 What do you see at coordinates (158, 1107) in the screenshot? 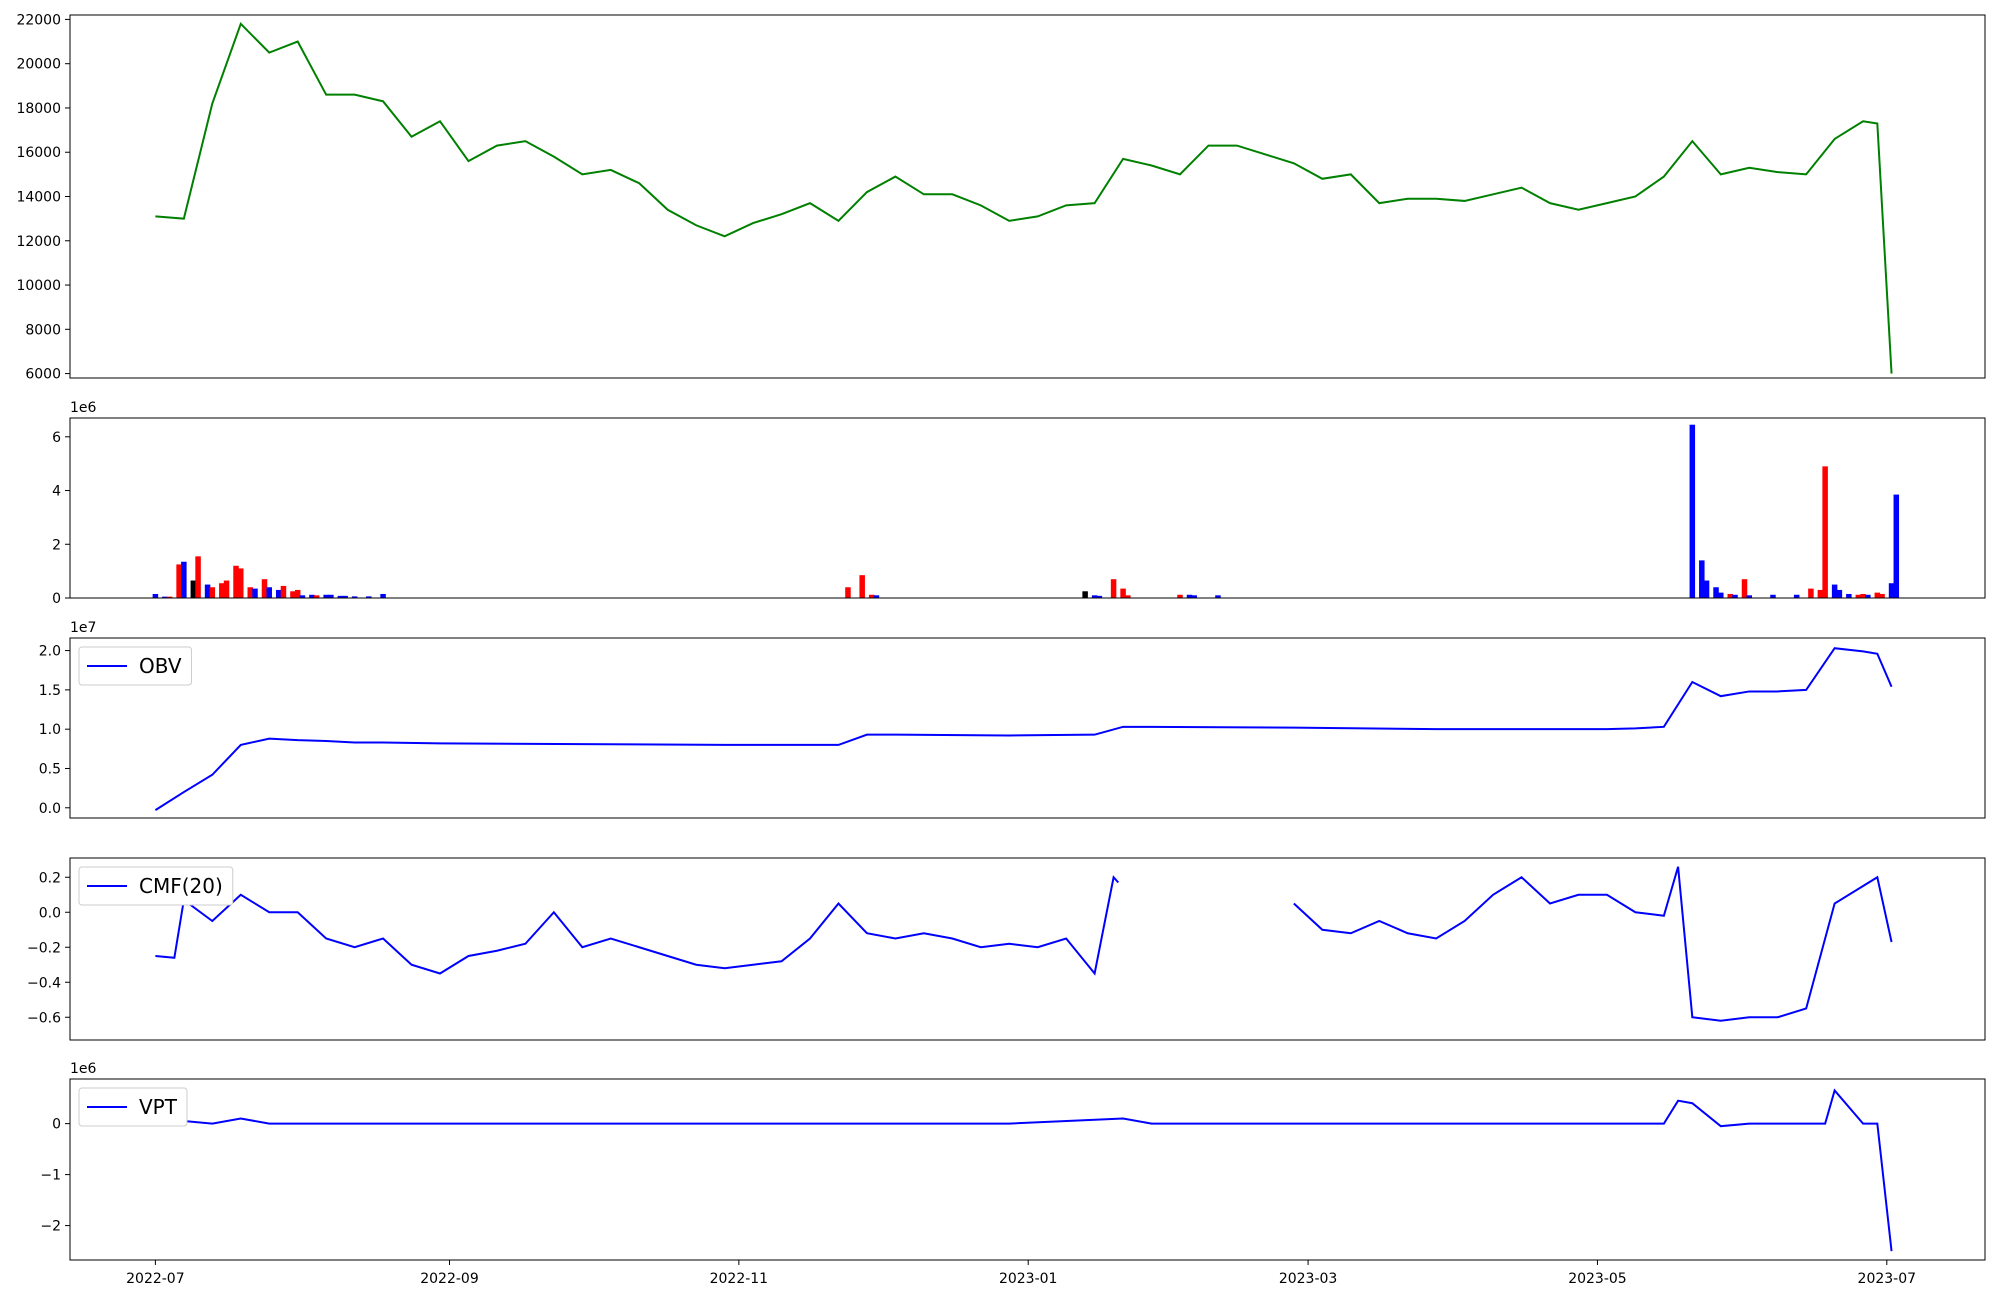
I see `legend-label: VPT` at bounding box center [158, 1107].